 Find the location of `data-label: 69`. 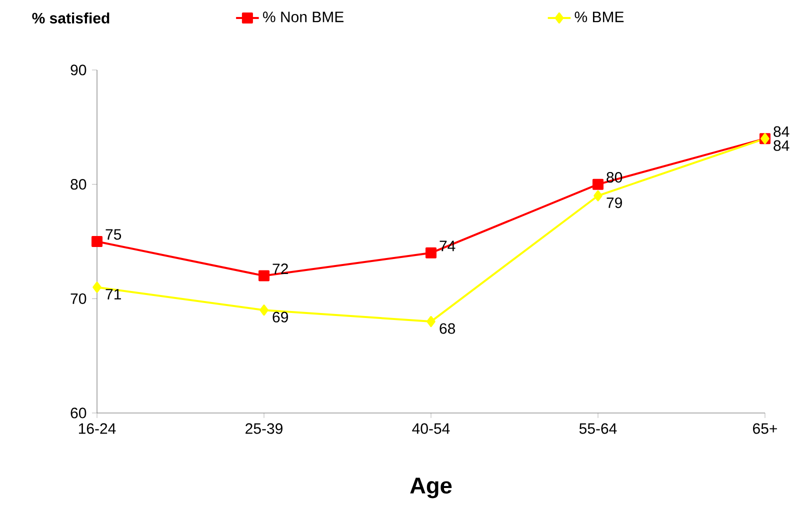

data-label: 69 is located at coordinates (280, 317).